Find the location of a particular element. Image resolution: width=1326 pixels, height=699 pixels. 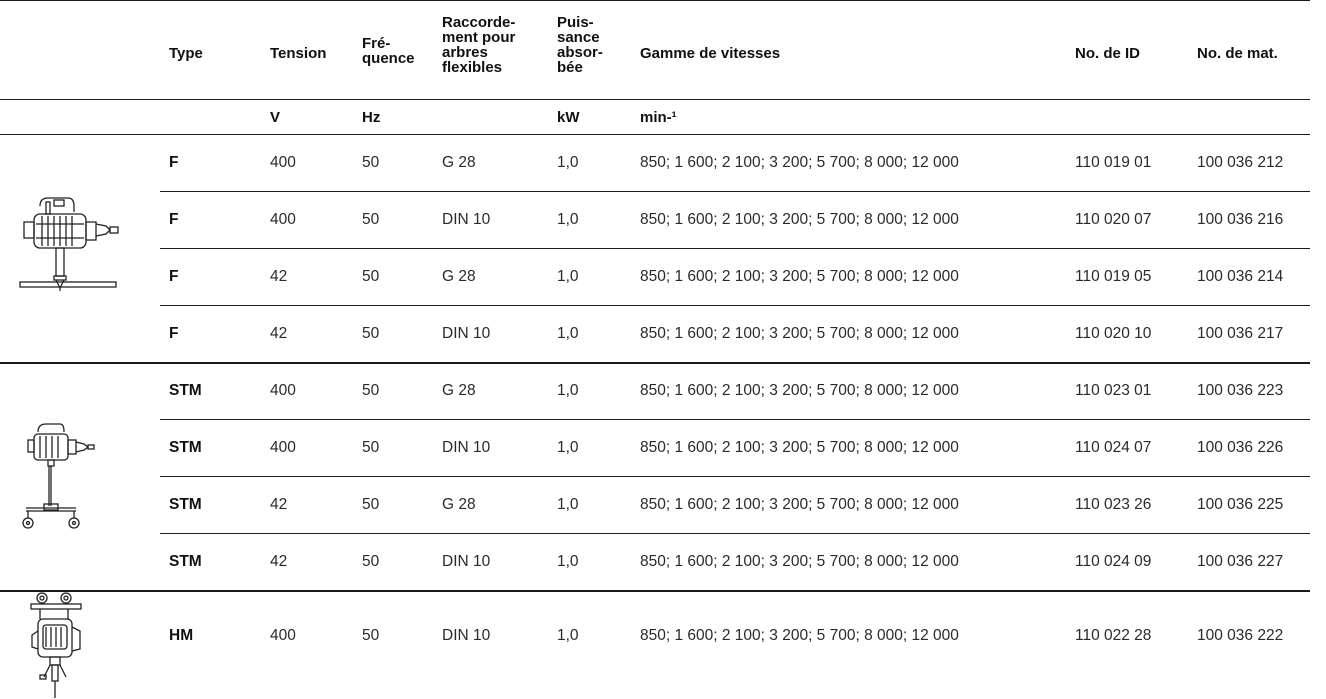

motor-on-base-plate-icon is located at coordinates (69, 244).